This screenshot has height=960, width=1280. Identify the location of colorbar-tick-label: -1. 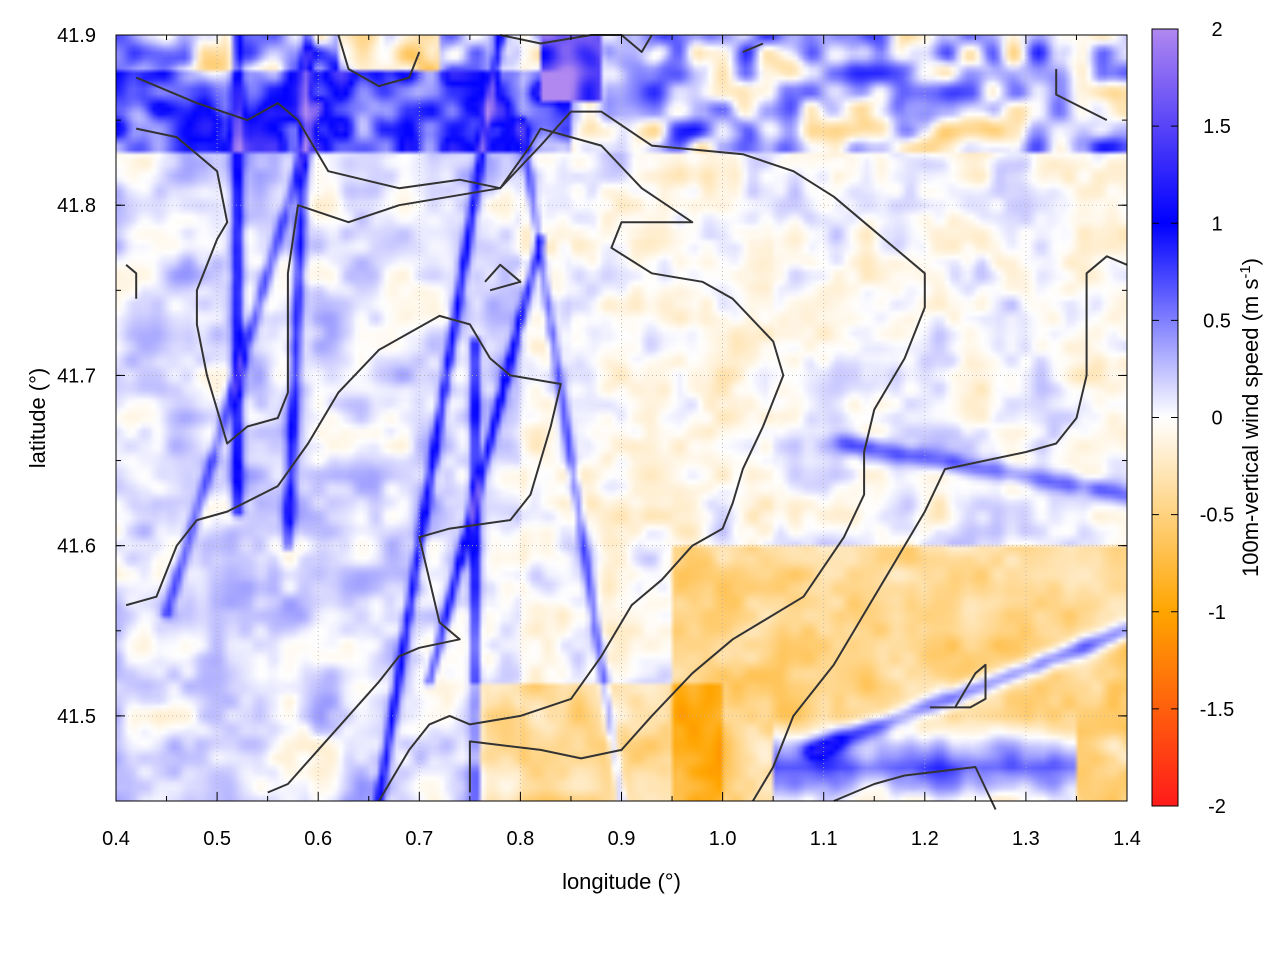
(1217, 613).